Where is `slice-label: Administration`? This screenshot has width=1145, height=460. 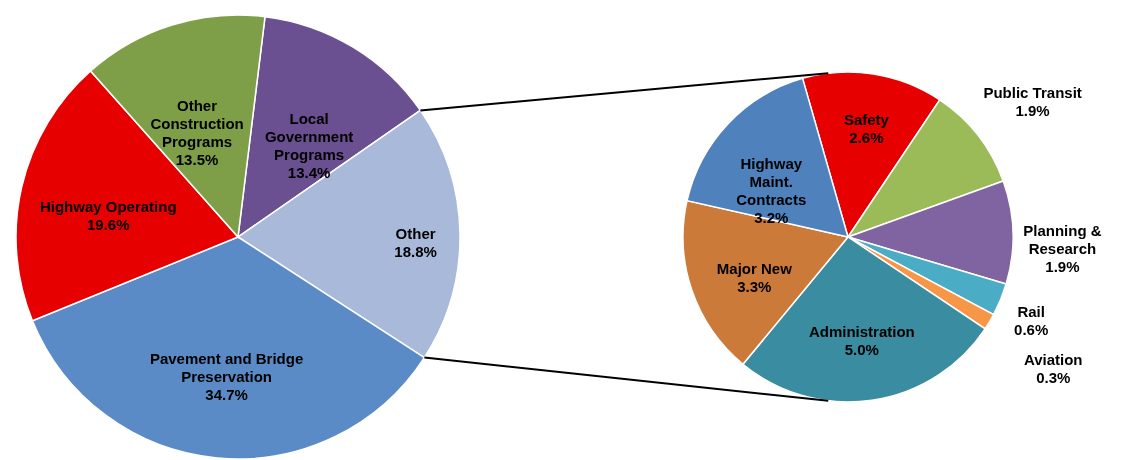
slice-label: Administration is located at coordinates (861, 331).